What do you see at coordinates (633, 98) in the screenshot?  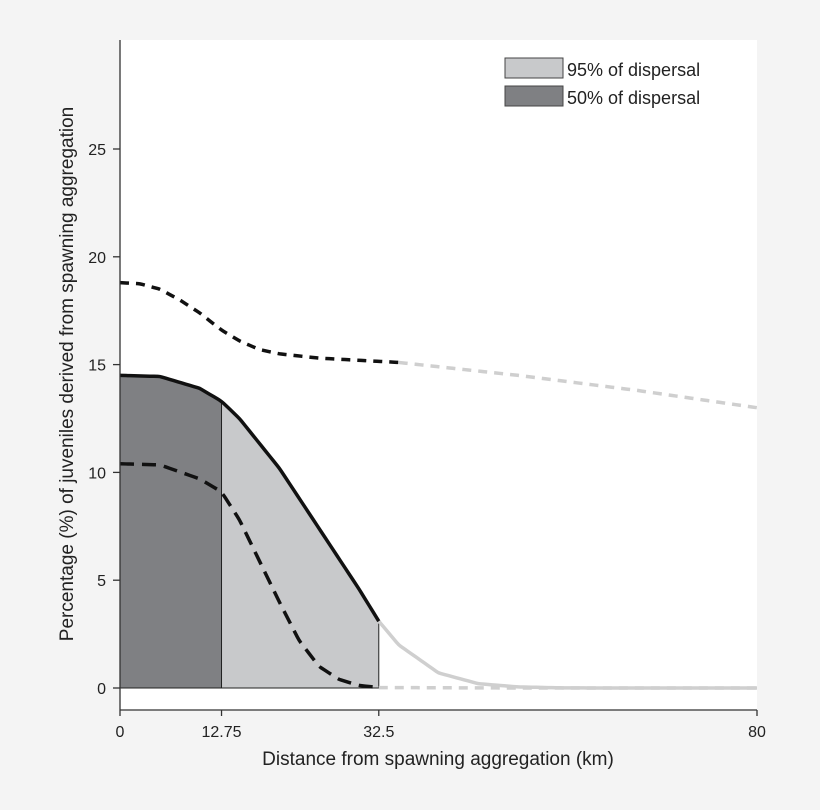 I see `legend-label-50: 50% of dispersal` at bounding box center [633, 98].